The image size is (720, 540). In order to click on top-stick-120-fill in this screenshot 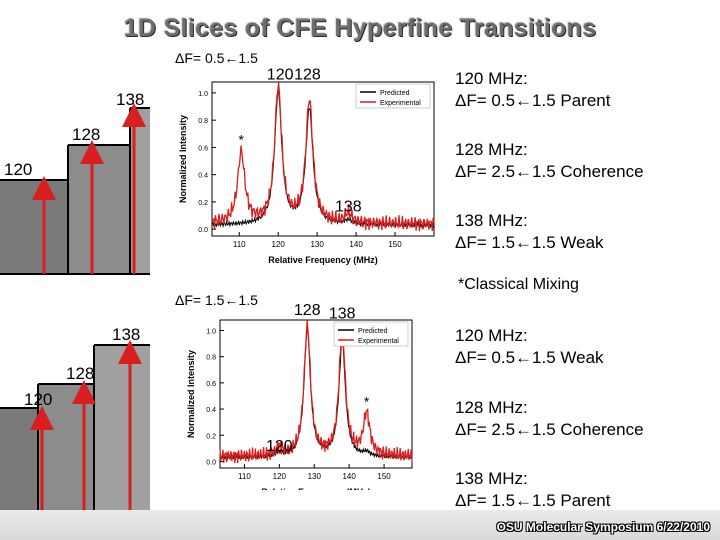, I will do `click(34, 227)`.